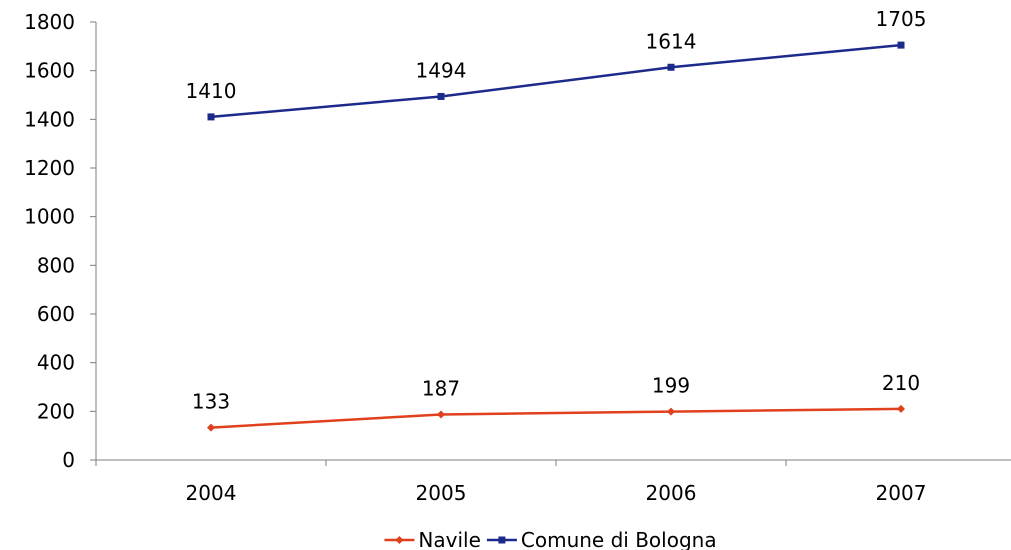 This screenshot has width=1011, height=550. Describe the element at coordinates (211, 493) in the screenshot. I see `x-tick-label: 2004` at that location.